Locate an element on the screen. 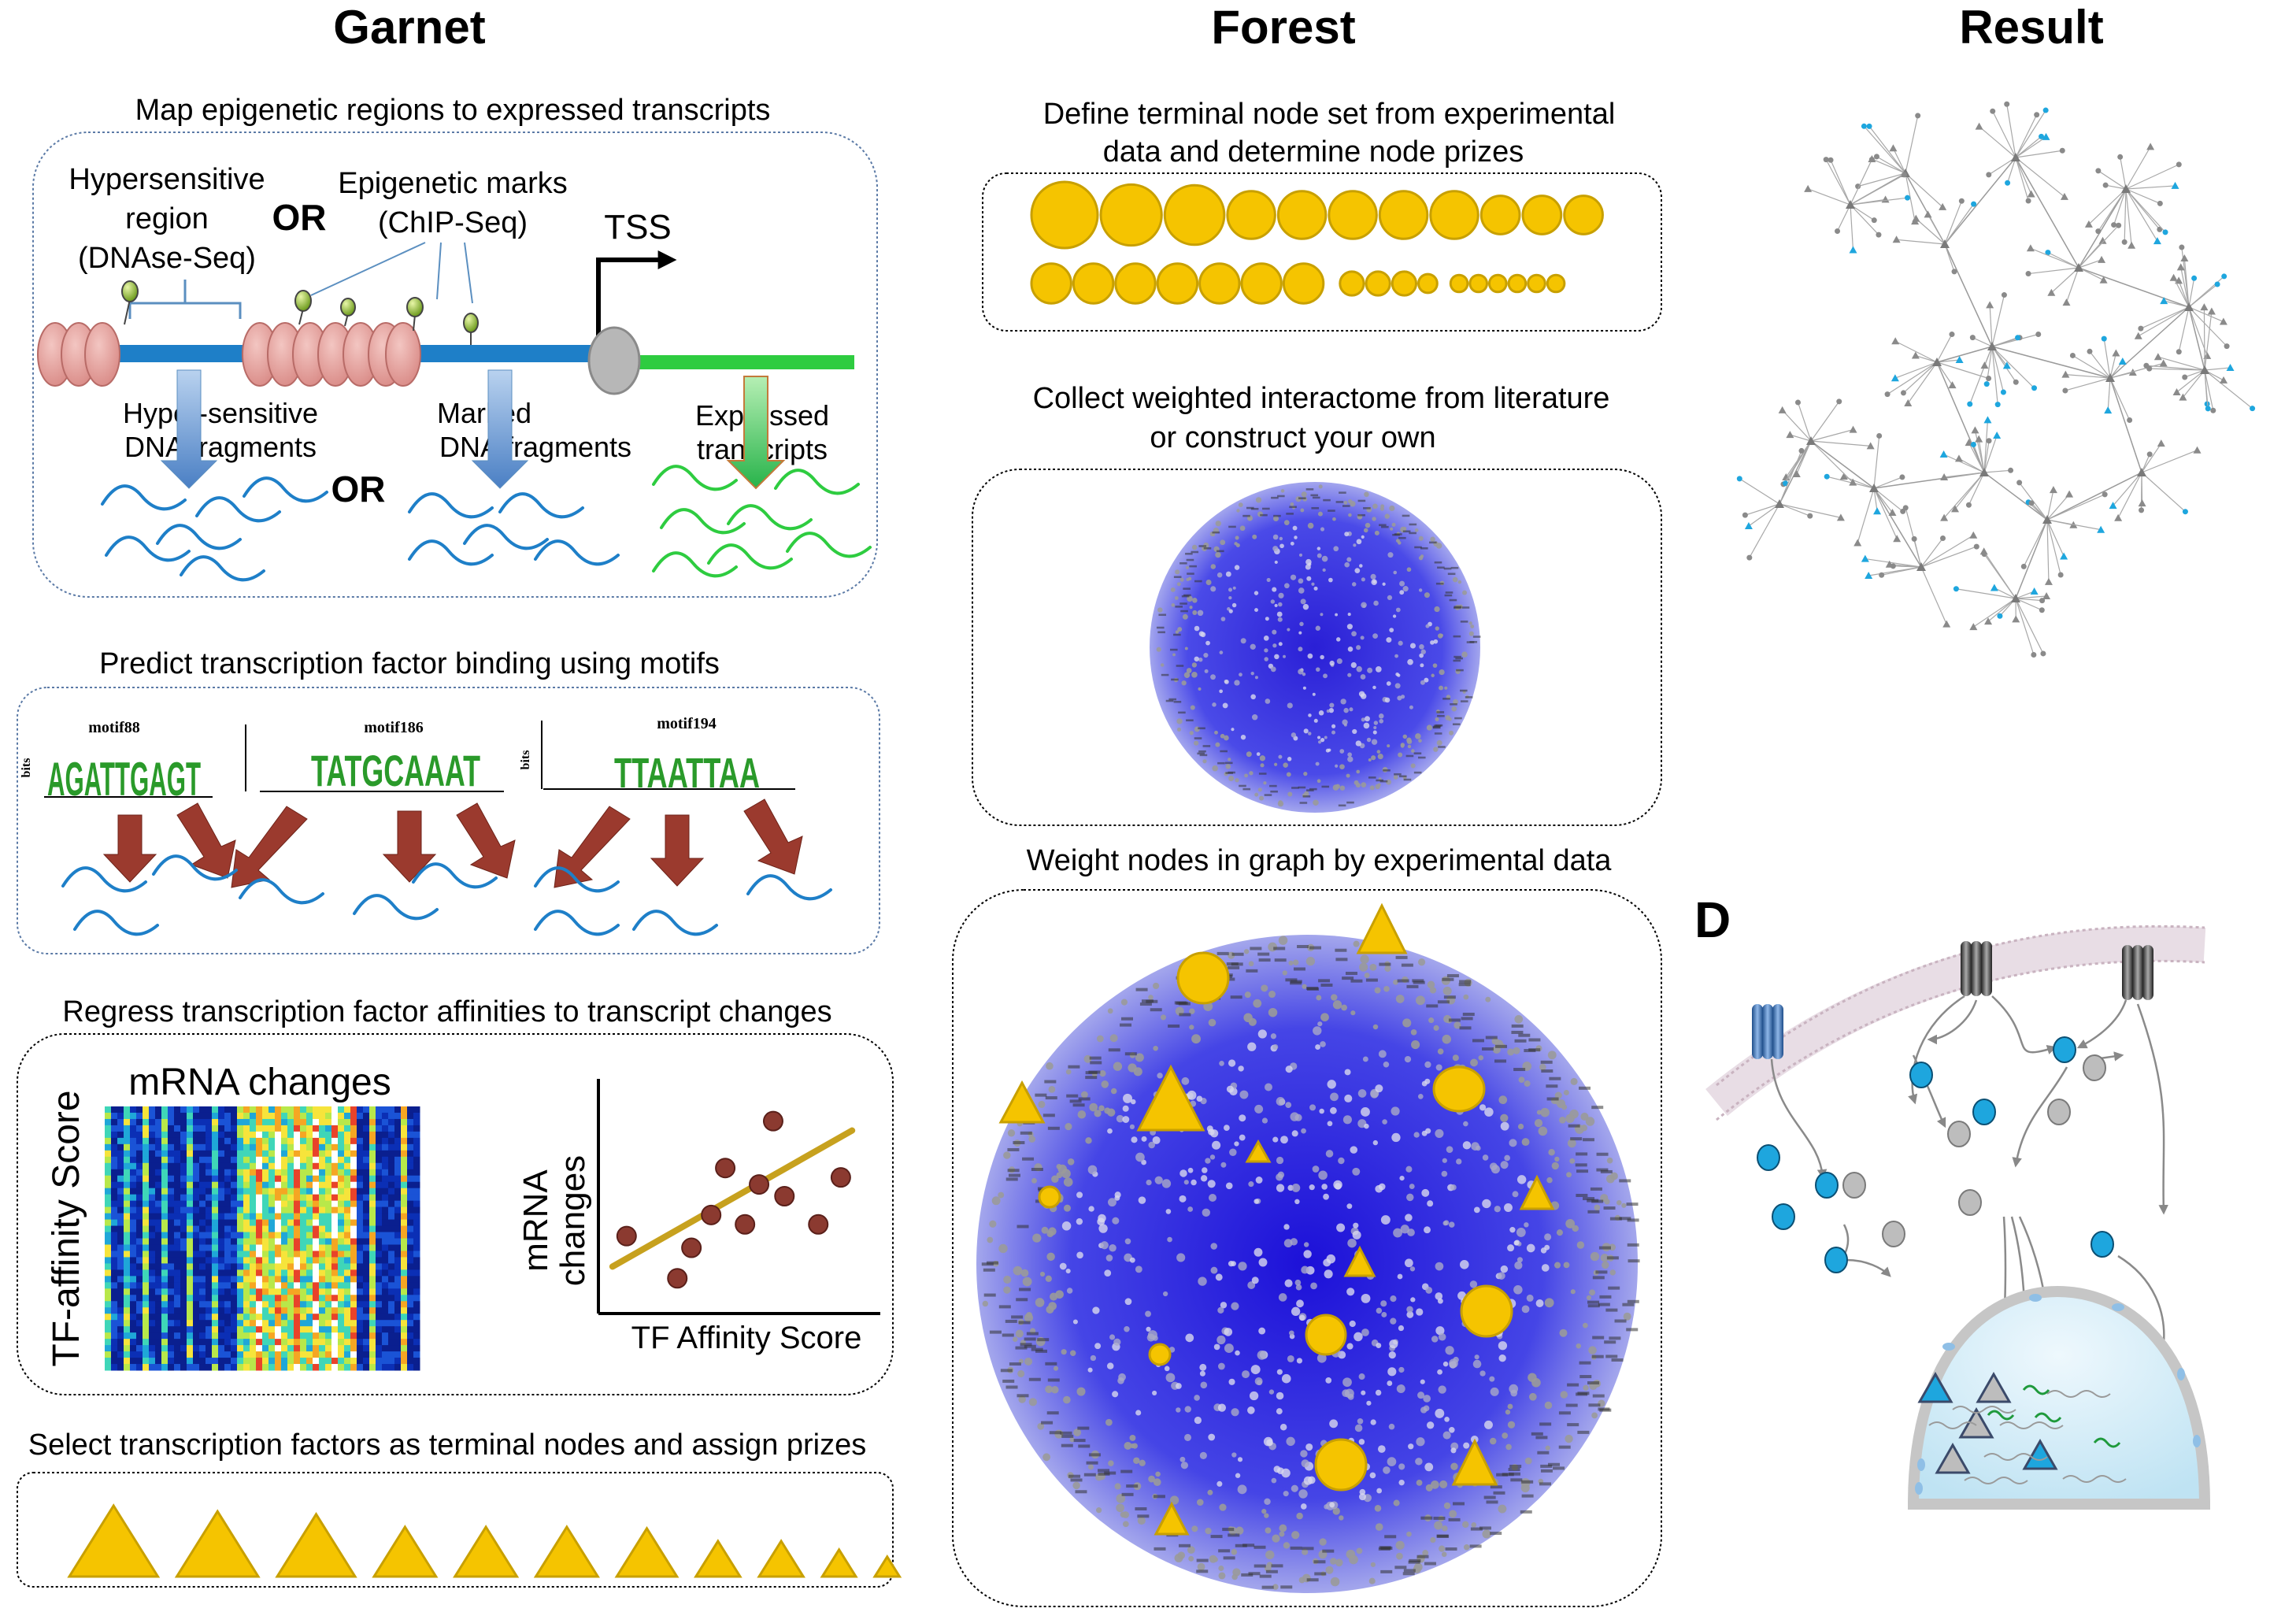 The image size is (2296, 1612). tree-leaf-node is located at coordinates (1972, 338).